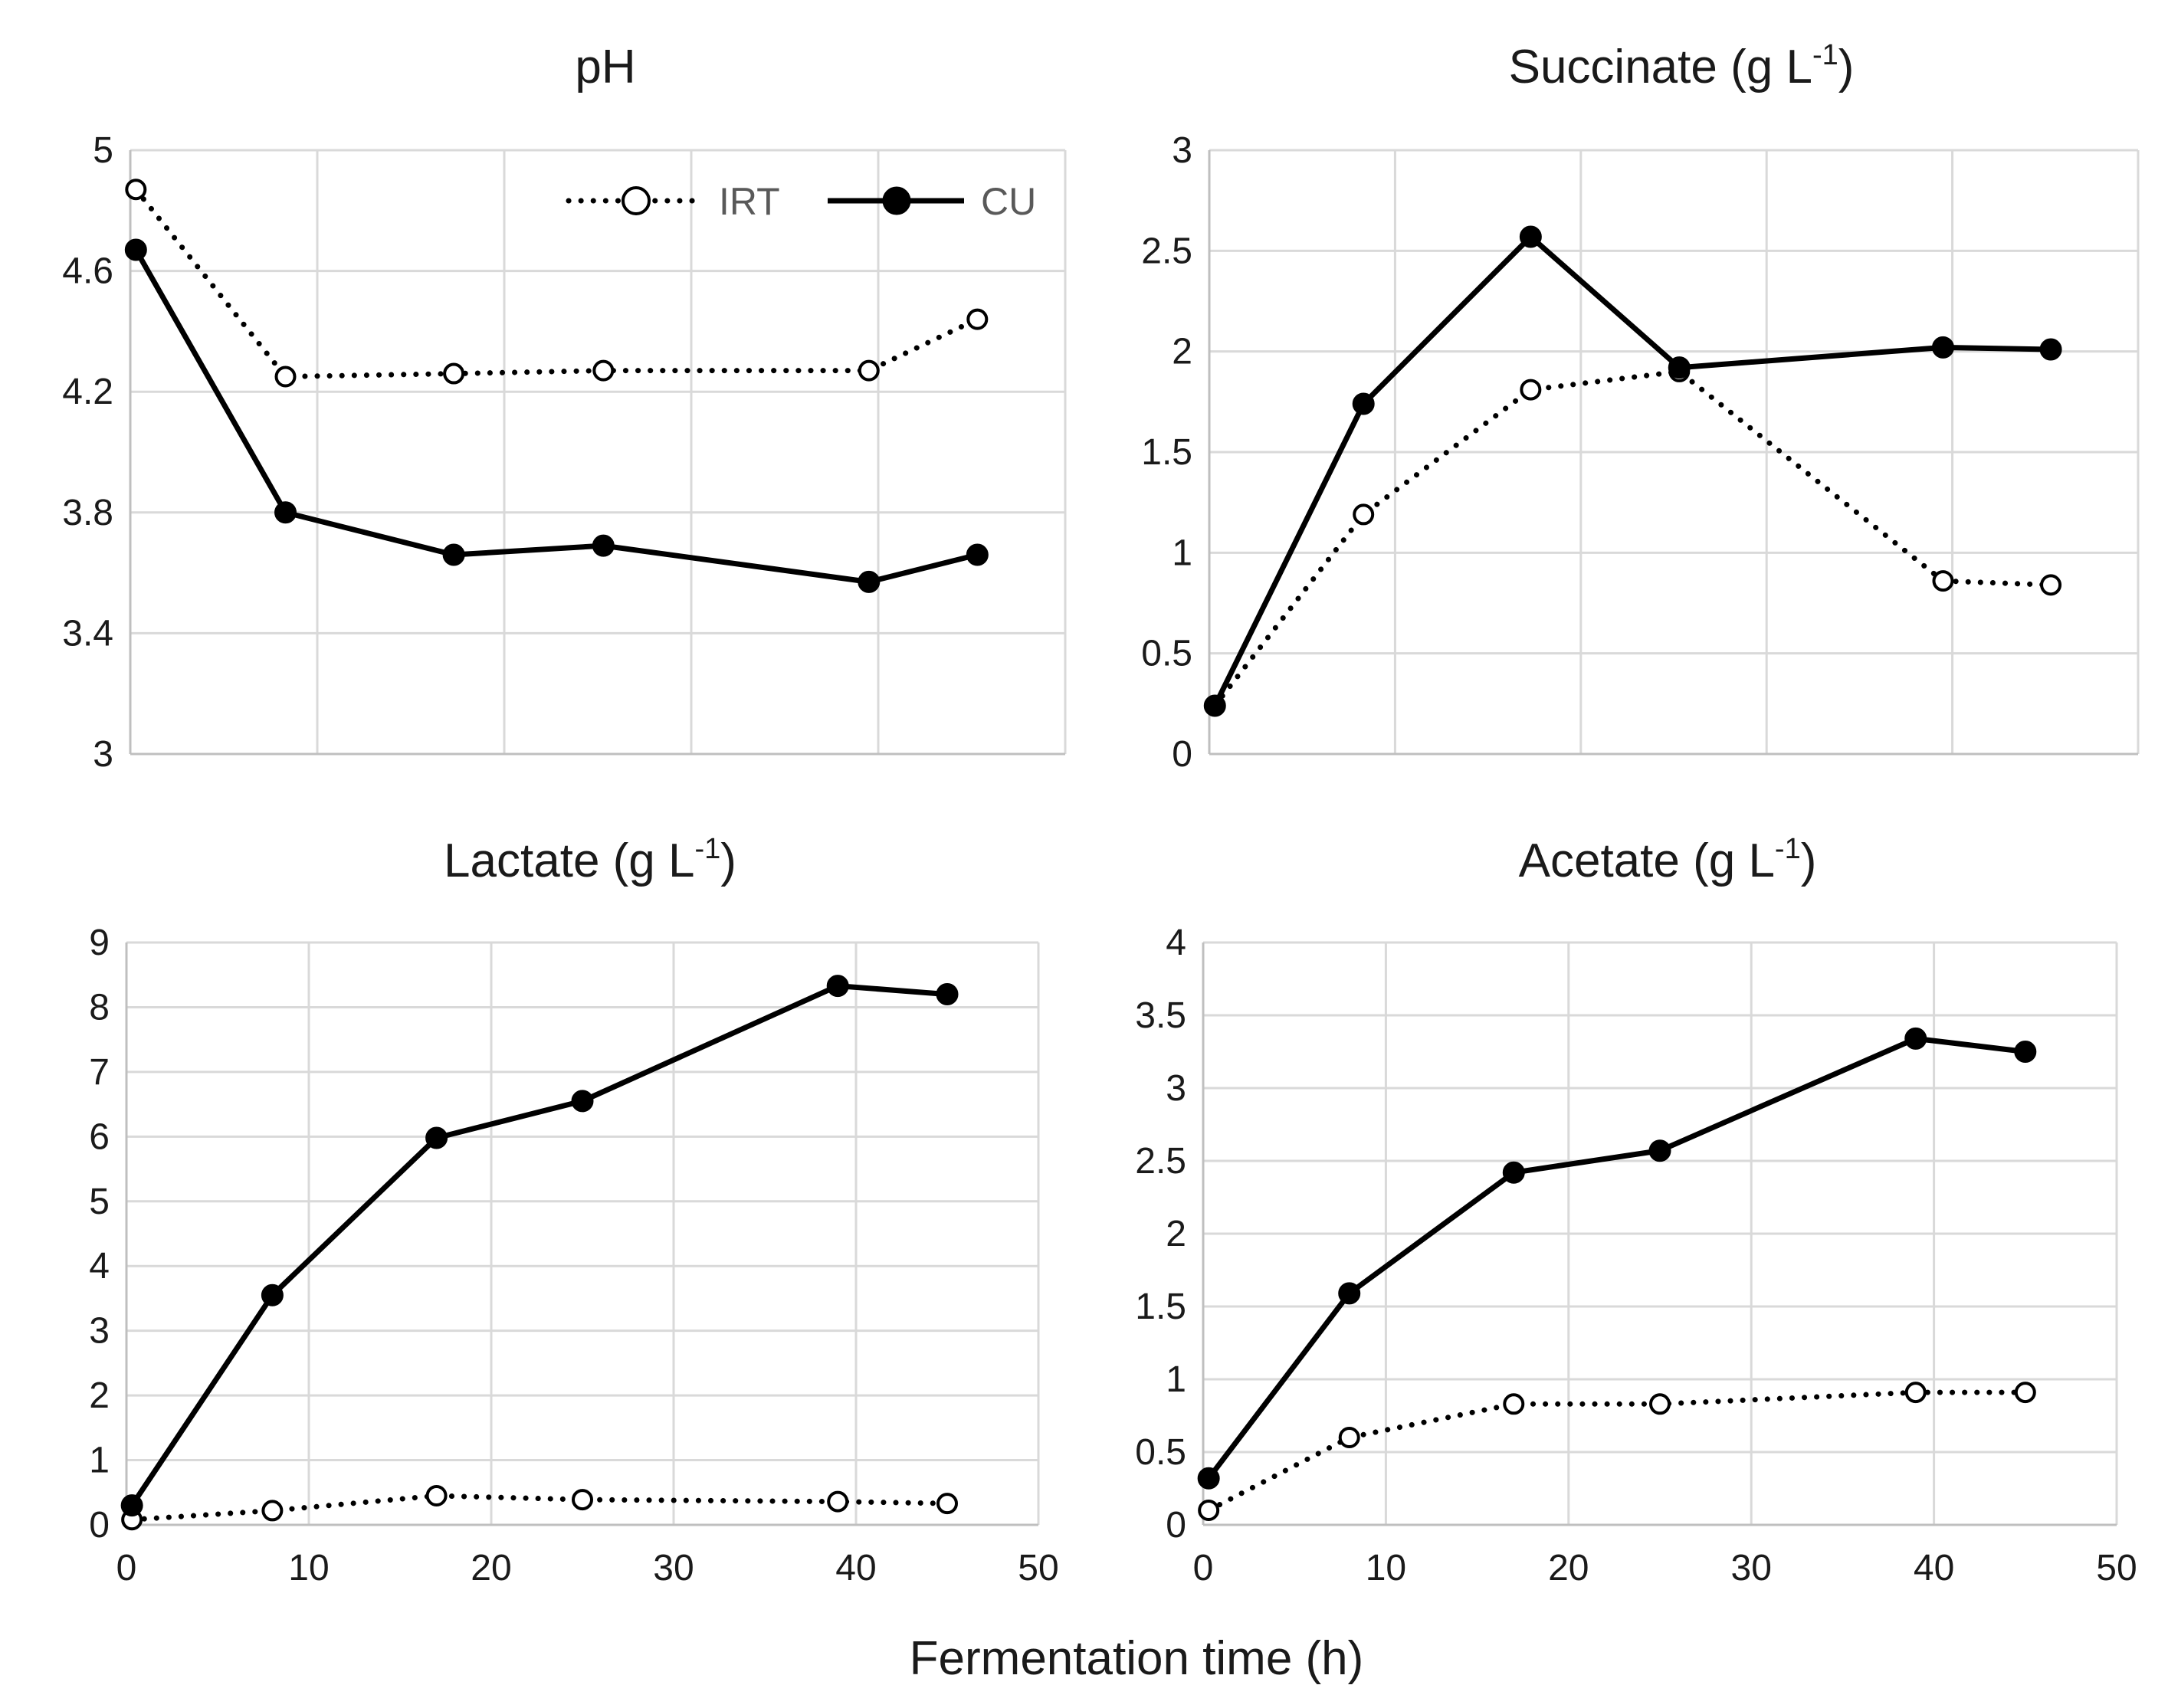  Describe the element at coordinates (1160, 1015) in the screenshot. I see `y-tick-label: 3.5` at that location.